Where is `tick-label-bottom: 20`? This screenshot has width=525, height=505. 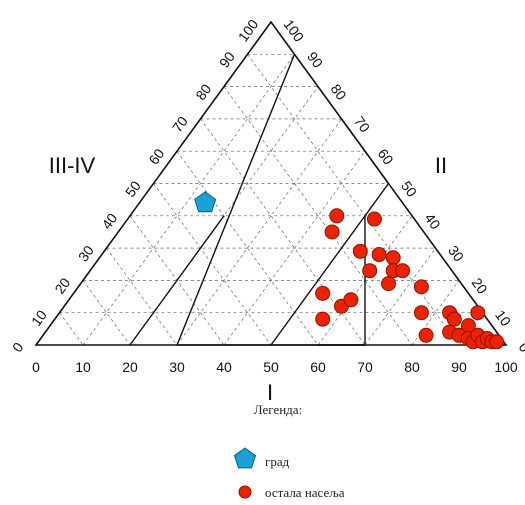 tick-label-bottom: 20 is located at coordinates (130, 367).